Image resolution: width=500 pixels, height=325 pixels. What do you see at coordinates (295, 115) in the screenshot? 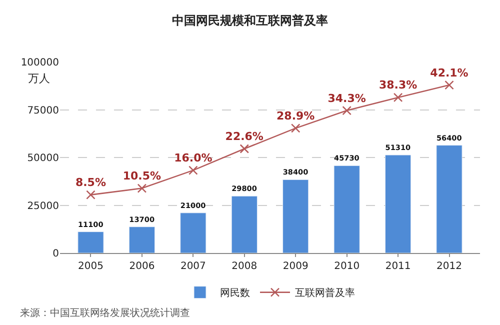
I see `data-label: 28.9%` at bounding box center [295, 115].